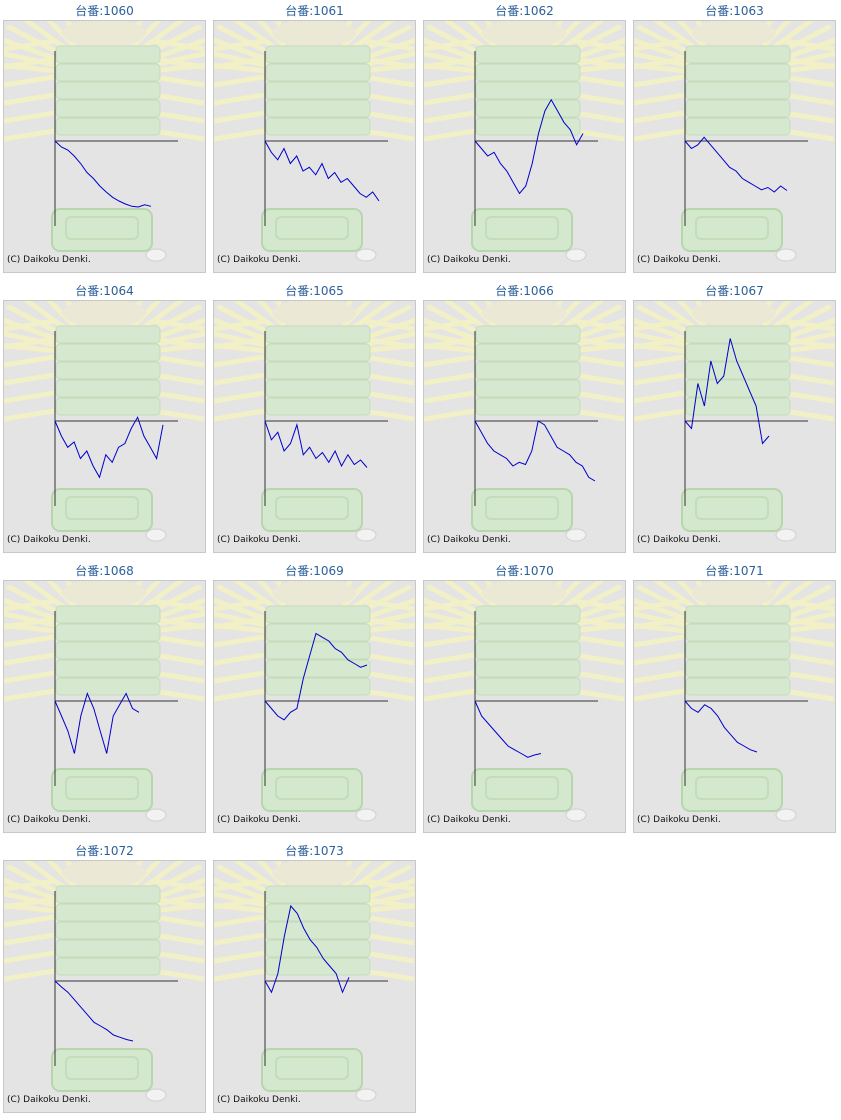  Describe the element at coordinates (104, 571) in the screenshot. I see `chart-title: 台番:1068` at that location.